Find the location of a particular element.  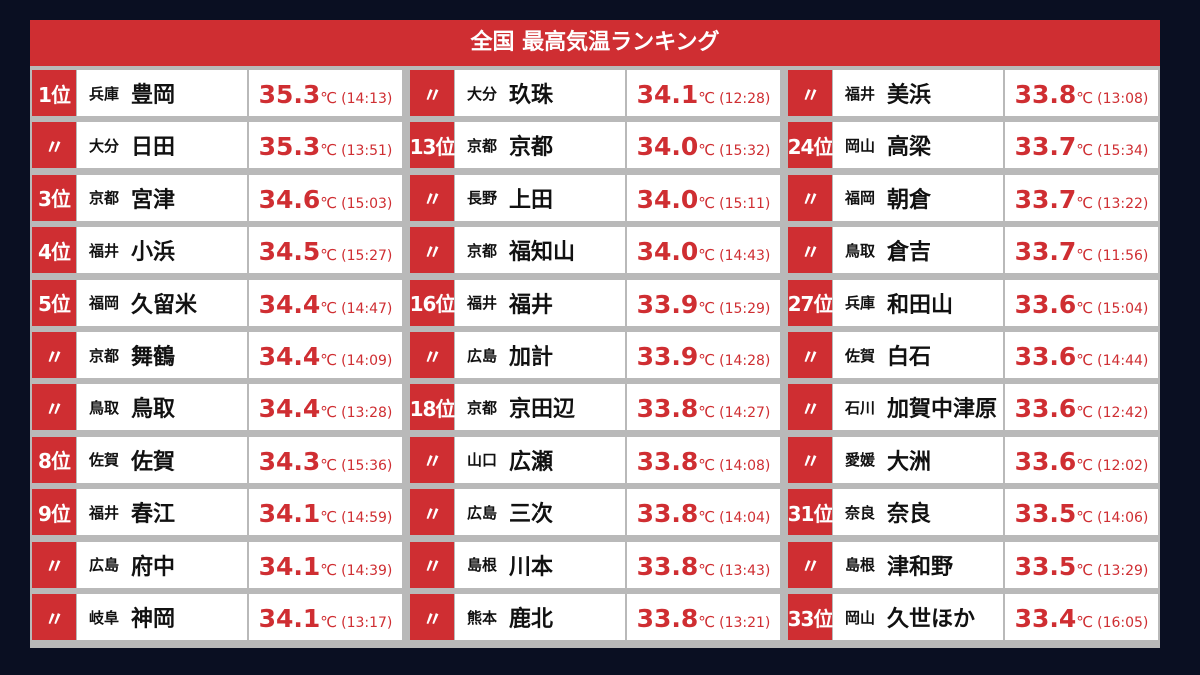

location-cell: 佐賀 佐賀 is located at coordinates (162, 459).